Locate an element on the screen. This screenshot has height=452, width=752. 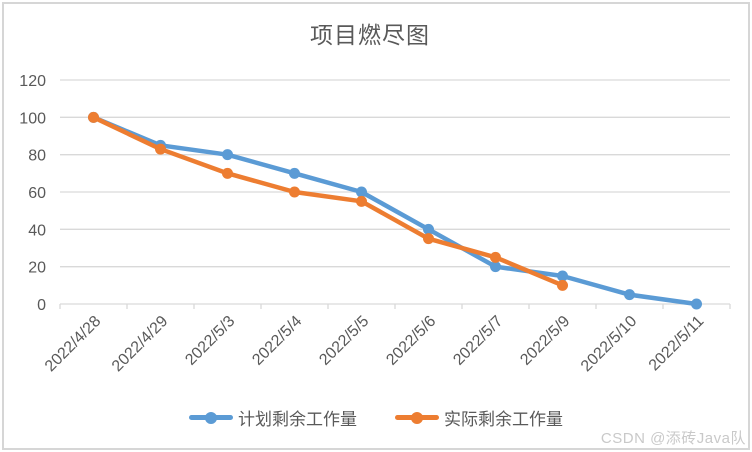
legend: 计划剩余工作量 实际剩余工作量 is located at coordinates (376, 417).